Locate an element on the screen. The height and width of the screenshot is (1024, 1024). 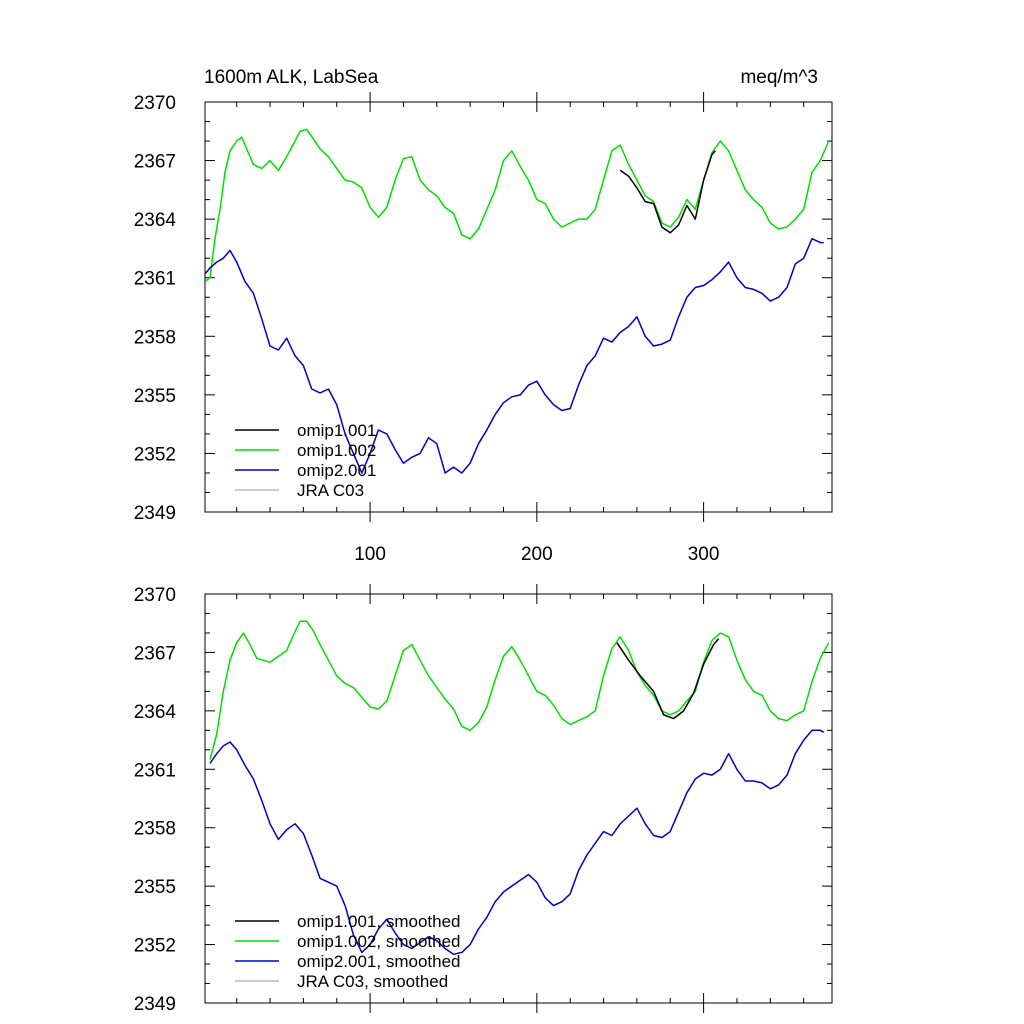
bottom-y-tick-label: 2367 is located at coordinates (155, 653).